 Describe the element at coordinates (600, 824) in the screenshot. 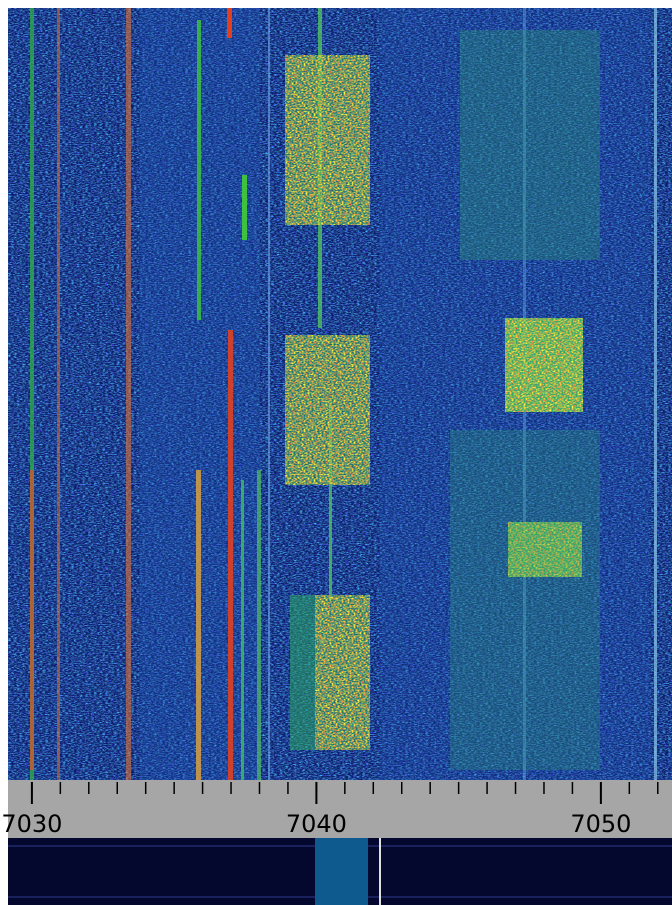

I see `frequency-label: 7050` at that location.